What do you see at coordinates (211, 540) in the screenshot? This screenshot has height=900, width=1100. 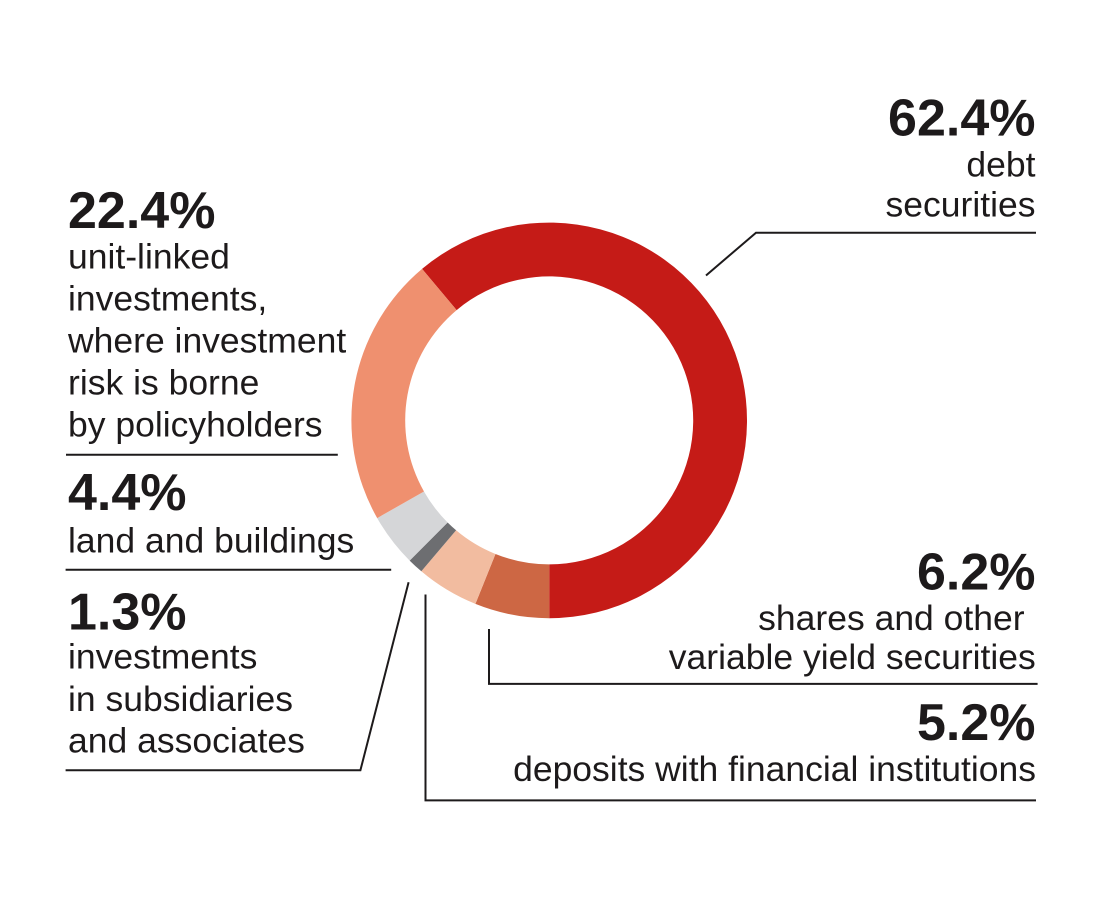 I see `svg-text: land and buildings` at bounding box center [211, 540].